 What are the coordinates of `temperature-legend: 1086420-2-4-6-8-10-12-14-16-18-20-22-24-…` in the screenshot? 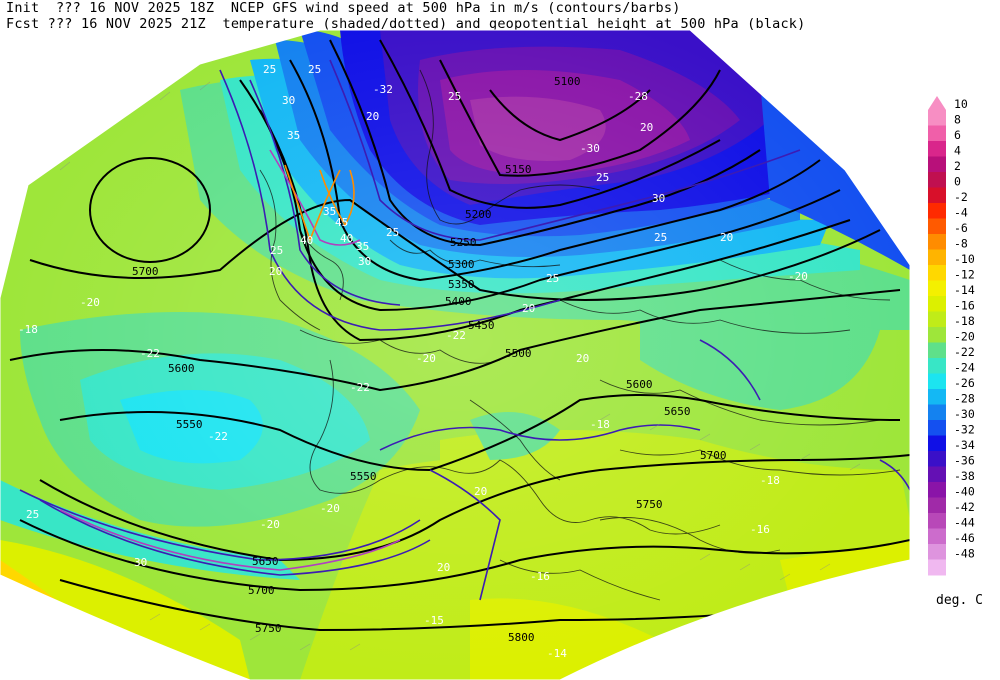 It's located at (951, 336).